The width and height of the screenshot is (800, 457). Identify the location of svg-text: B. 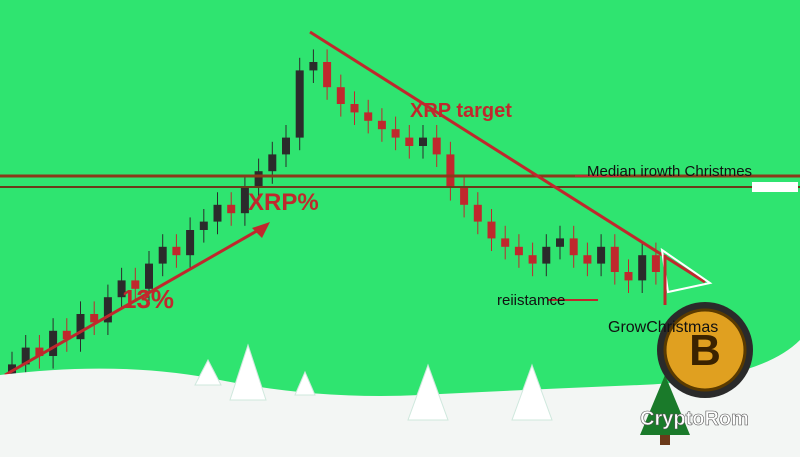
(705, 350).